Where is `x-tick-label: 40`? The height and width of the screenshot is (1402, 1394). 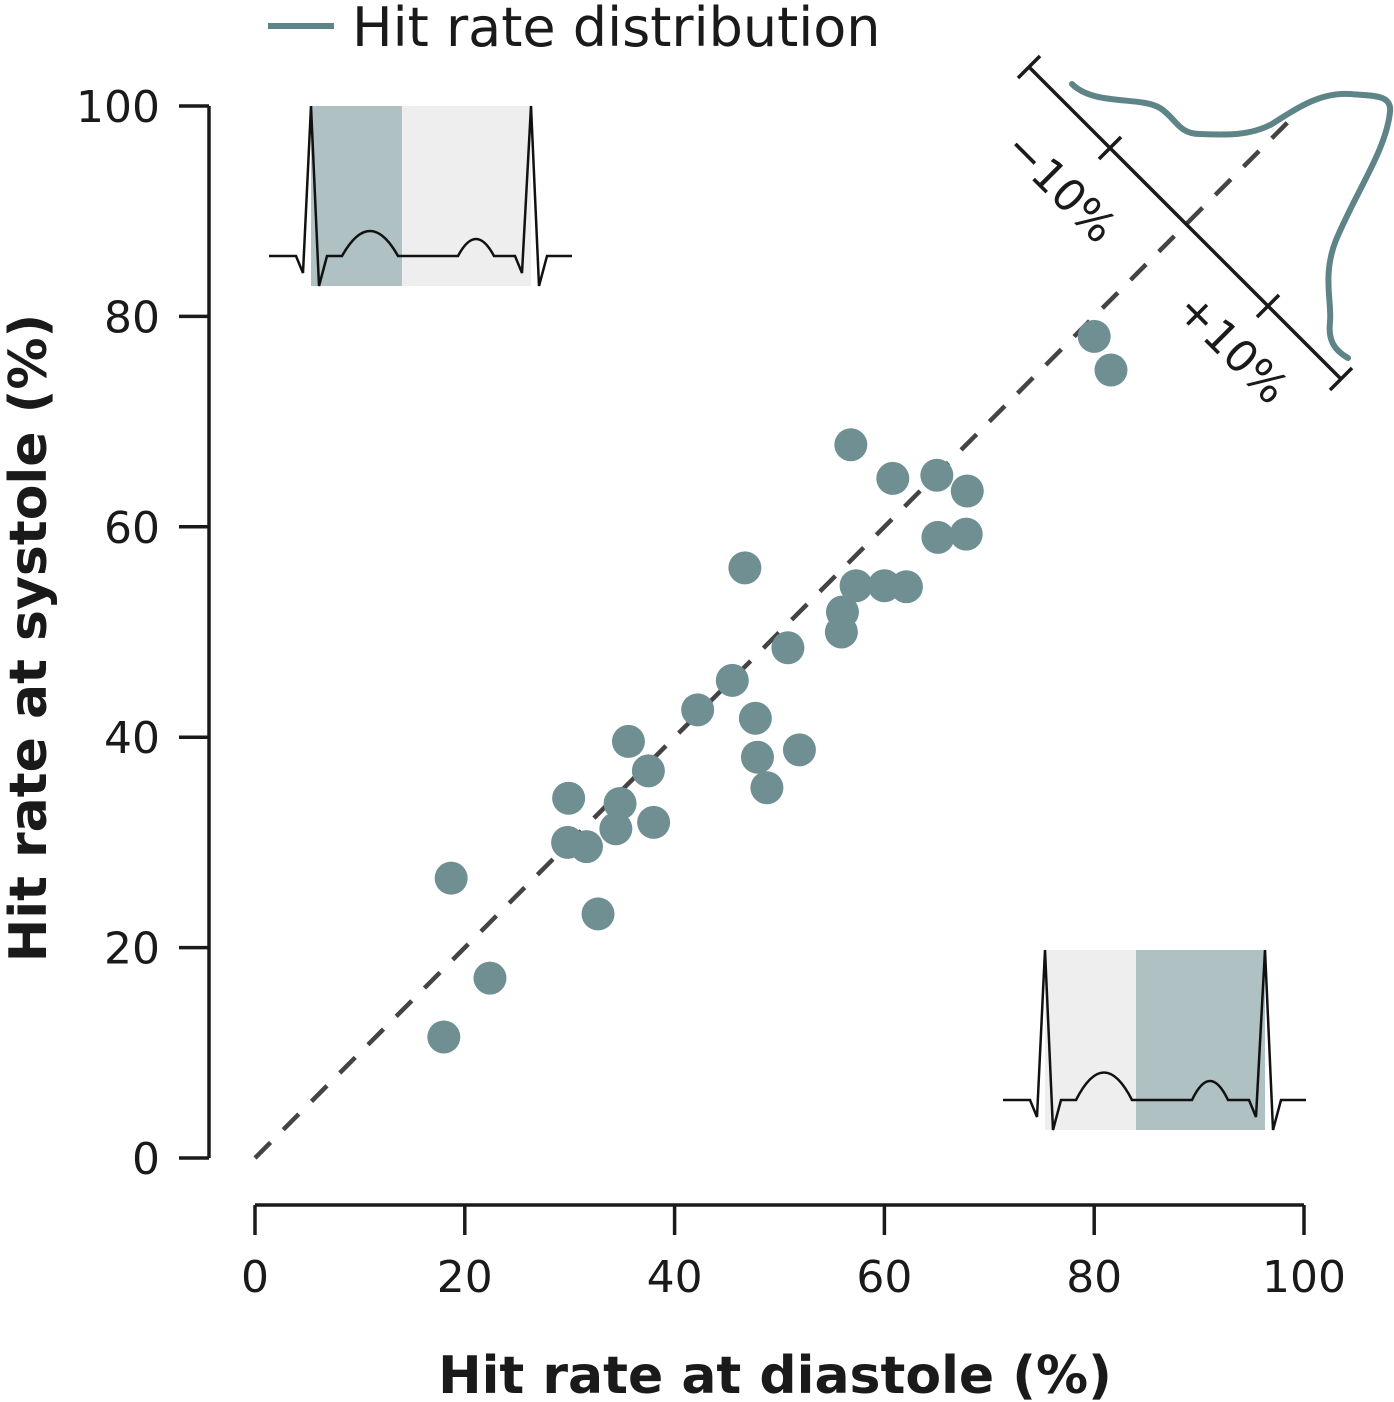 x-tick-label: 40 is located at coordinates (675, 1277).